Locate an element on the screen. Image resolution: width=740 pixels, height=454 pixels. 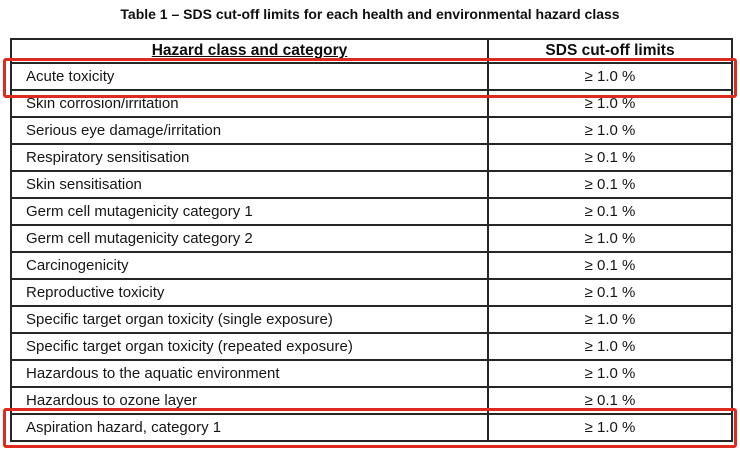
table-row: Acute toxicity ≥ 1.0 % is located at coordinates (371, 76).